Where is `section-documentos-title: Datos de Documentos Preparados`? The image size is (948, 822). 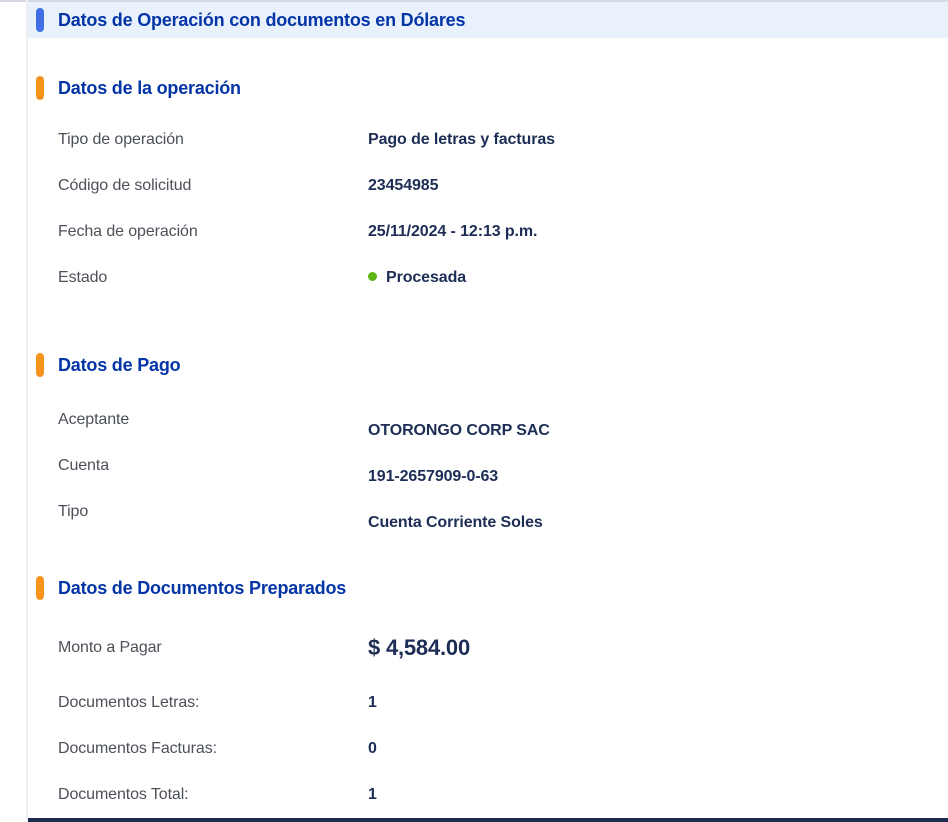 section-documentos-title: Datos de Documentos Preparados is located at coordinates (202, 587).